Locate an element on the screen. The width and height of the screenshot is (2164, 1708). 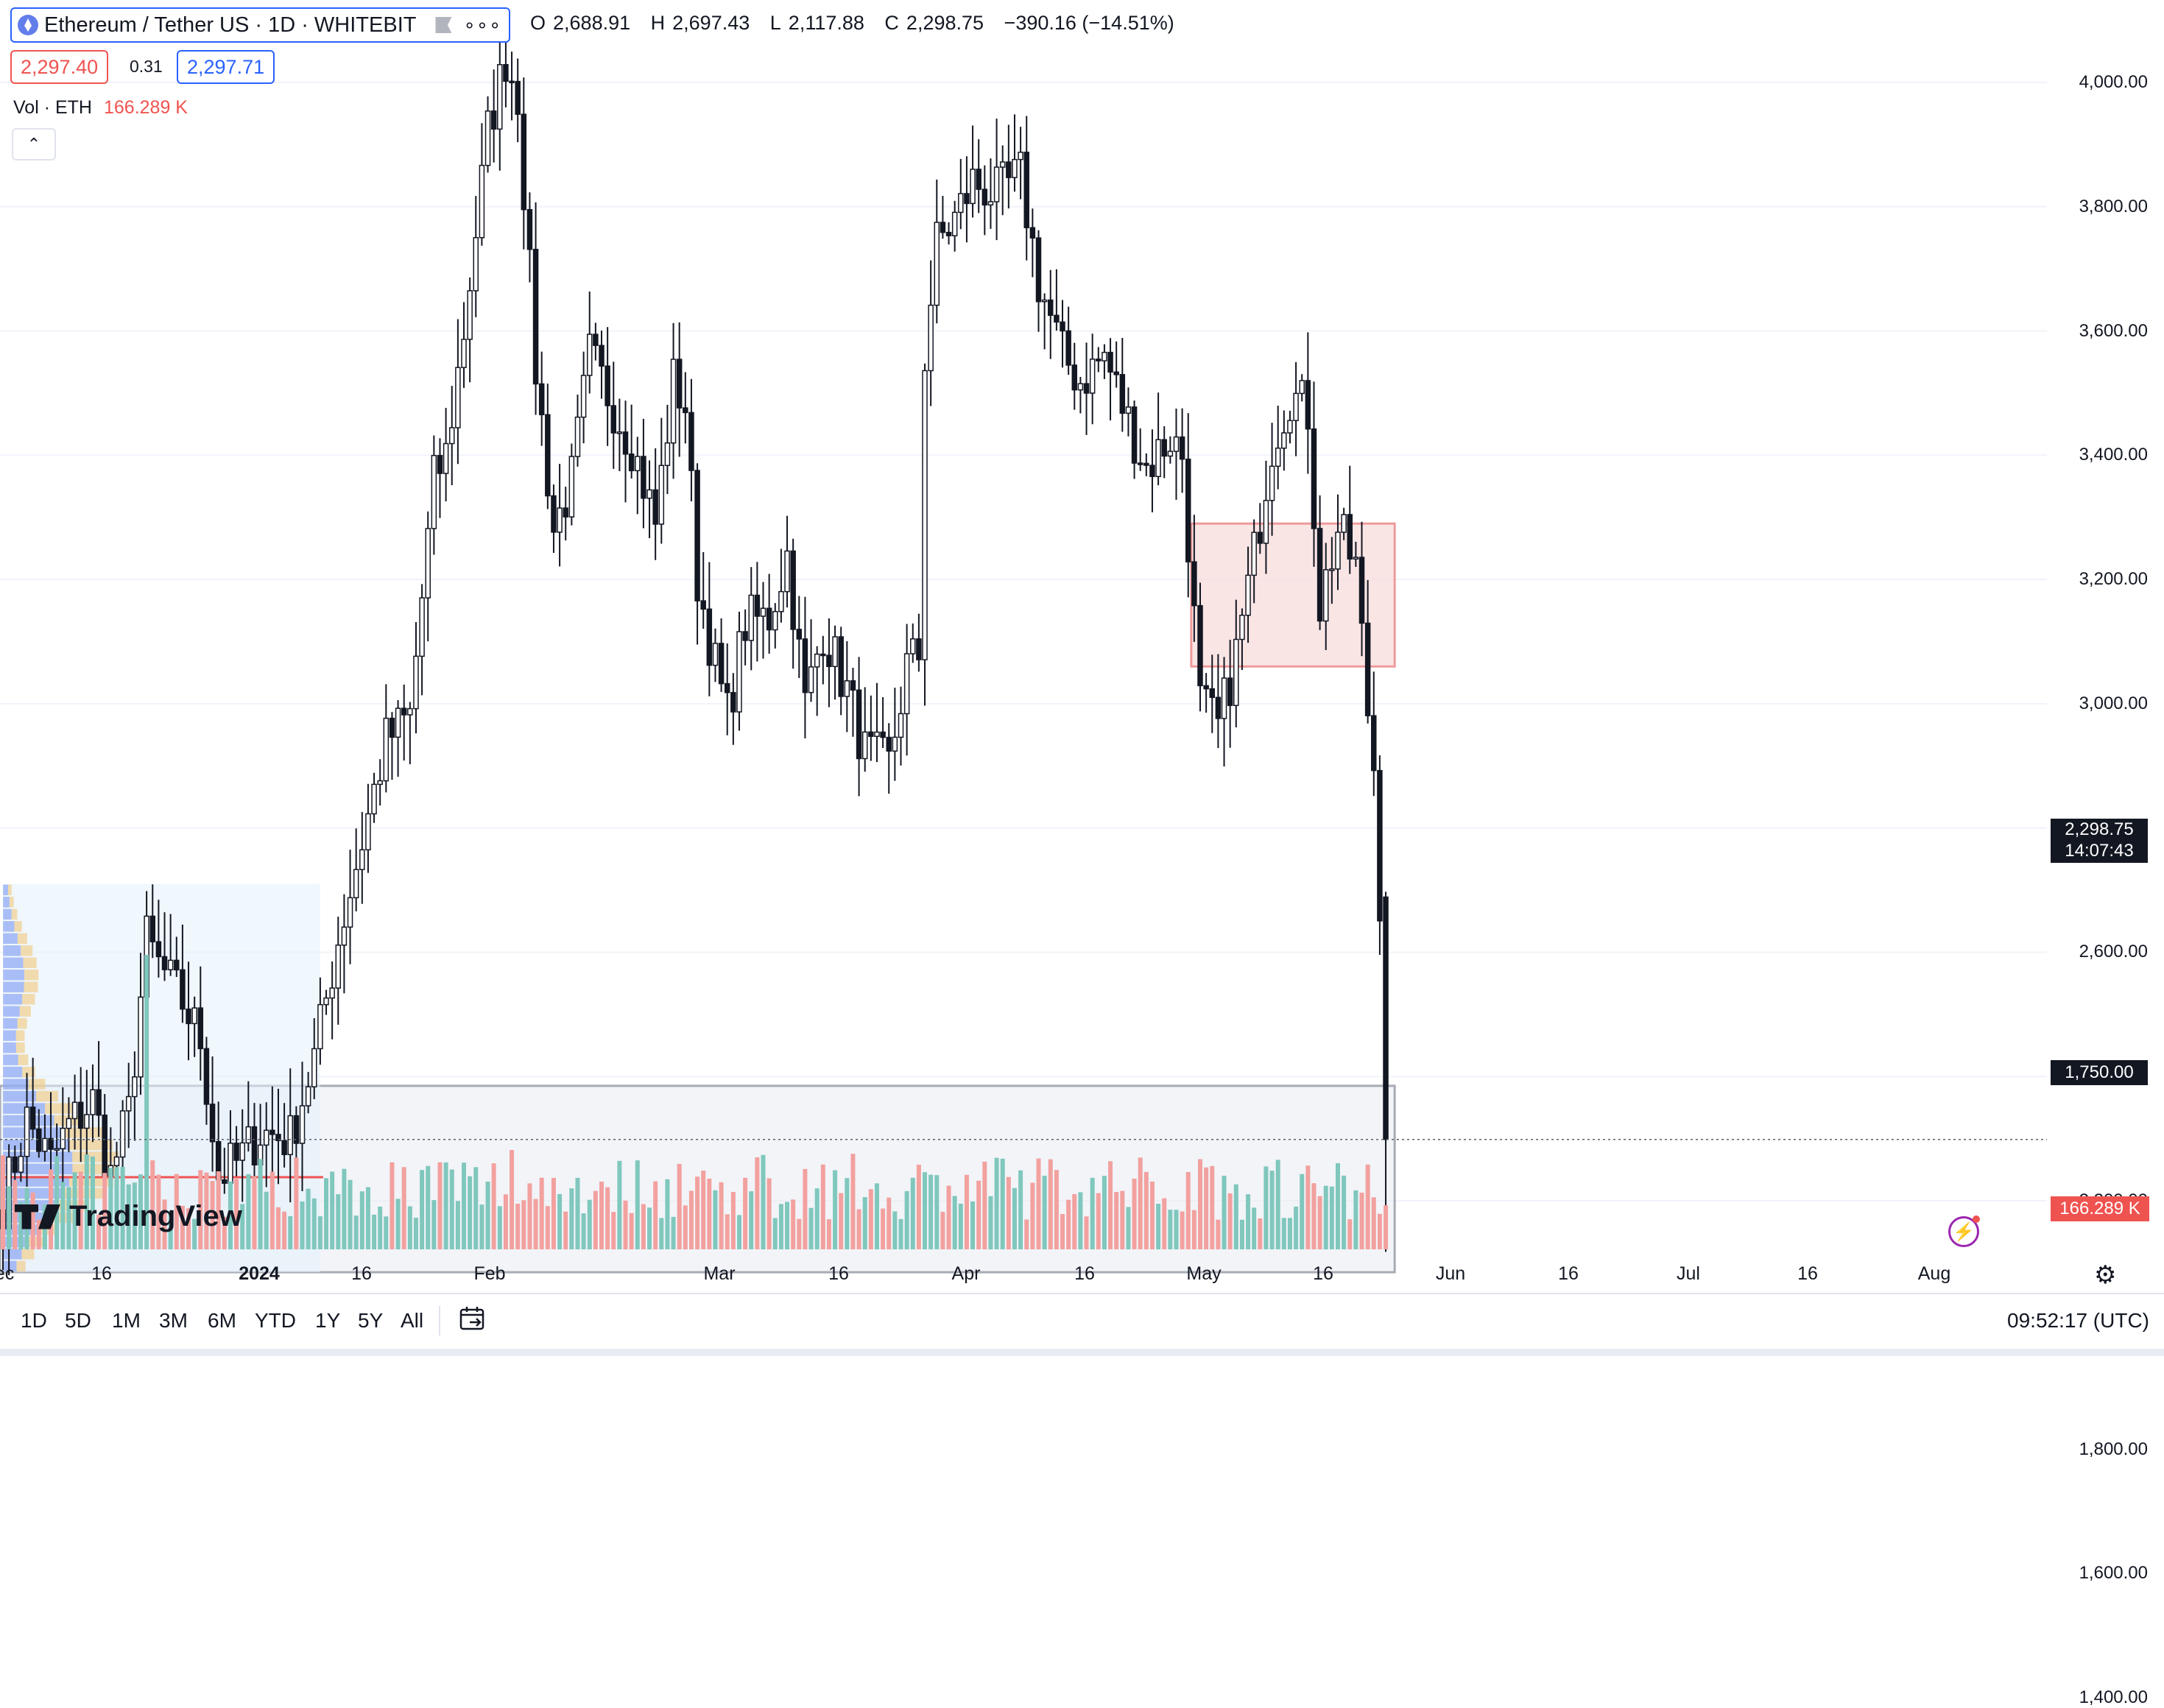
range-5y: 5Y is located at coordinates (371, 1320).